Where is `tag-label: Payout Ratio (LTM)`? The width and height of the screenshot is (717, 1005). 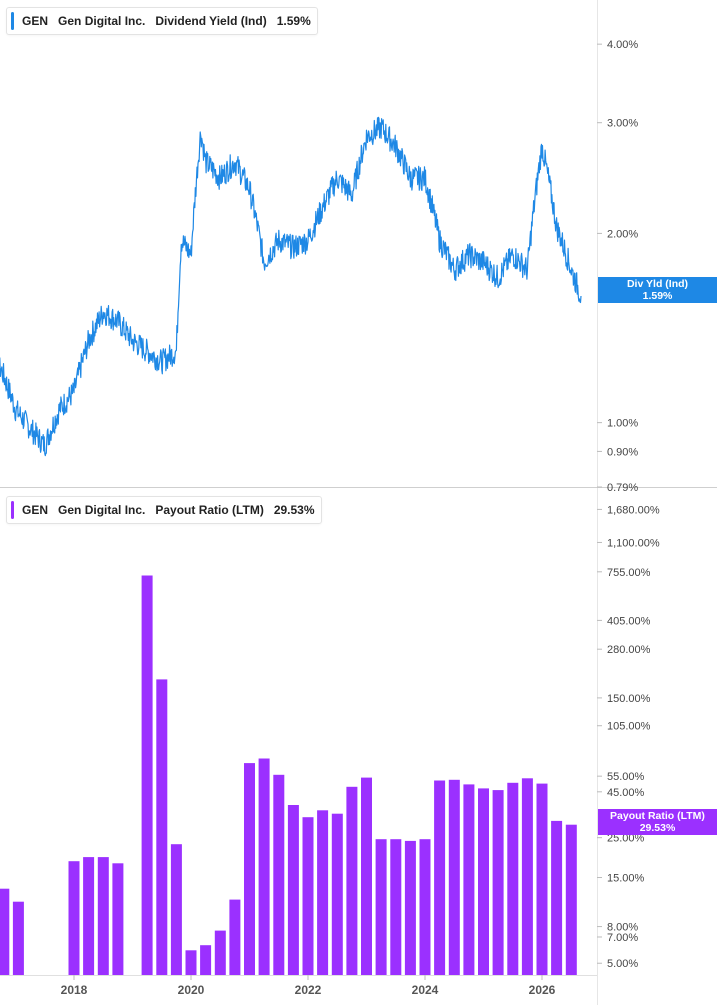 tag-label: Payout Ratio (LTM) is located at coordinates (657, 816).